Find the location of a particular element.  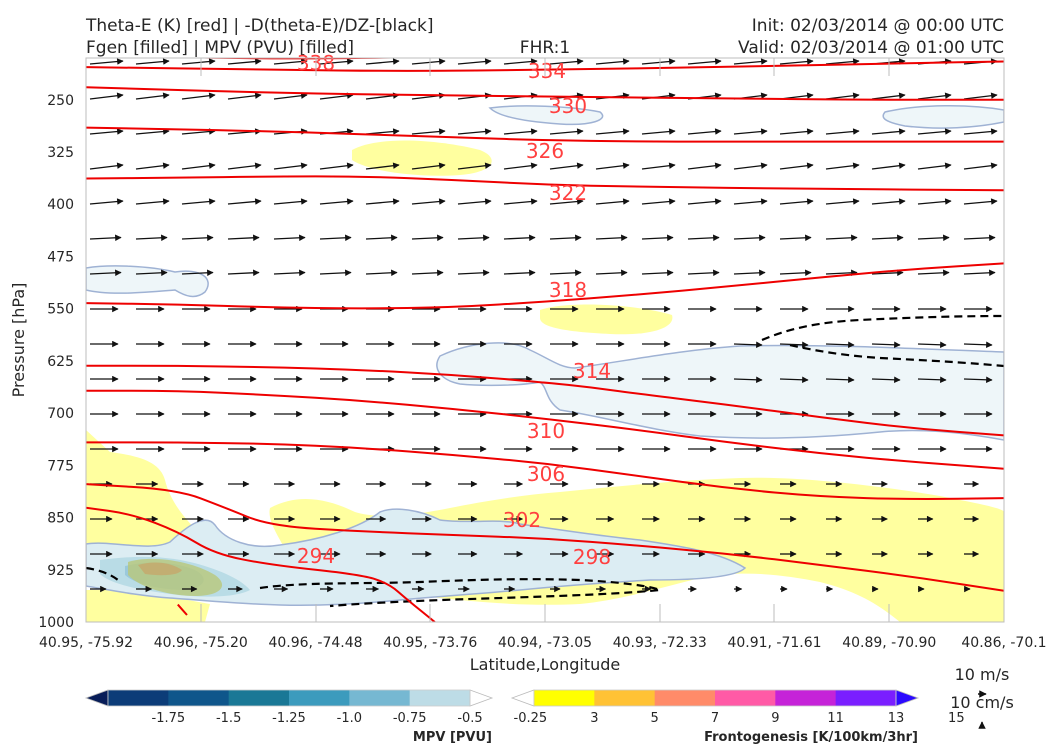

theta-e-contour-label: 334 is located at coordinates (547, 71).